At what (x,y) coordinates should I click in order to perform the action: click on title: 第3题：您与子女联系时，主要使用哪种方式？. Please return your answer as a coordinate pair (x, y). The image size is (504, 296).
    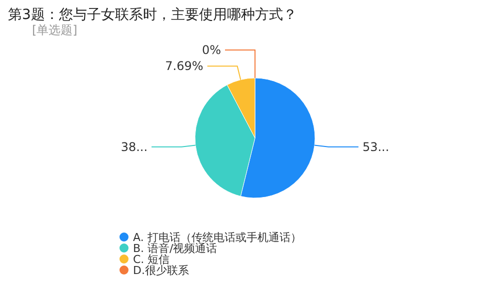
    Looking at the image, I should click on (152, 15).